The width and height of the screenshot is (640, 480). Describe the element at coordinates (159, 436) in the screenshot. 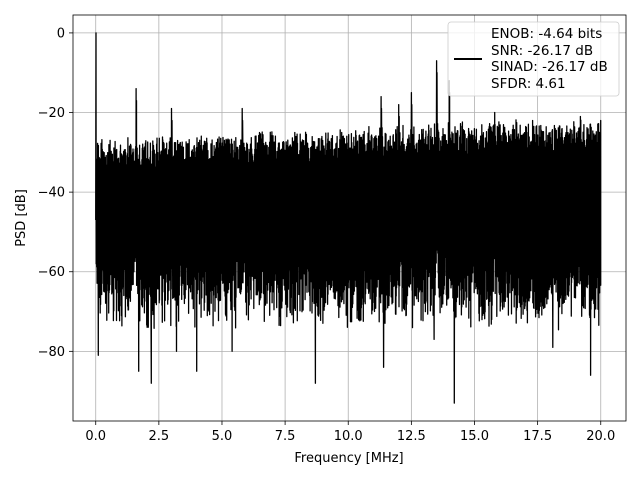

I see `x-tick-label: 2.5` at that location.